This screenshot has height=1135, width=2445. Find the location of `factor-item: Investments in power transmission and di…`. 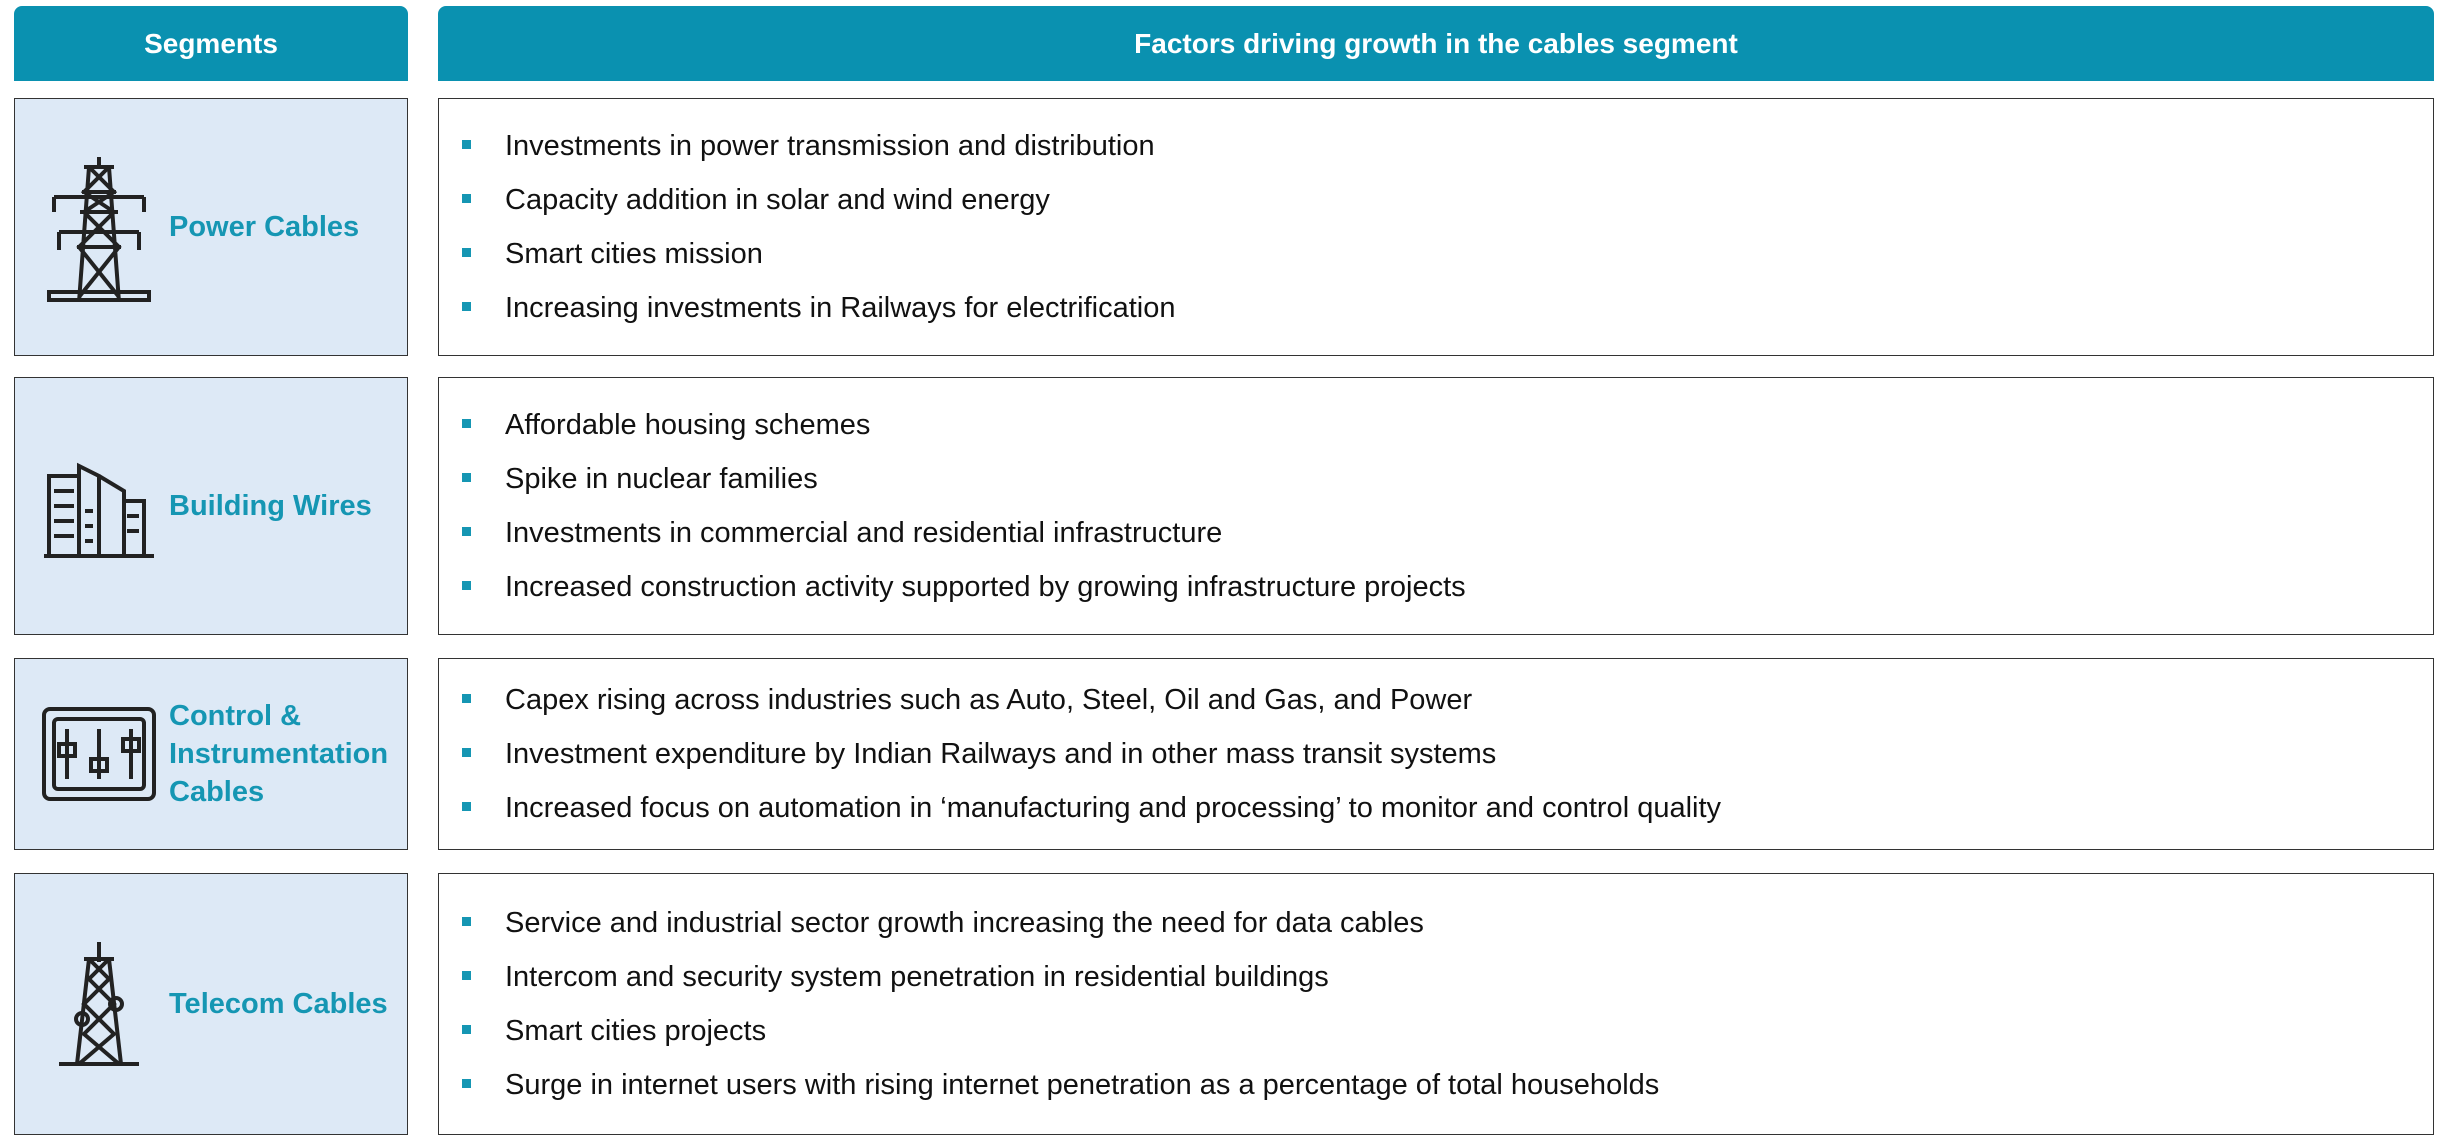

factor-item: Investments in power transmission and di… is located at coordinates (1447, 146).